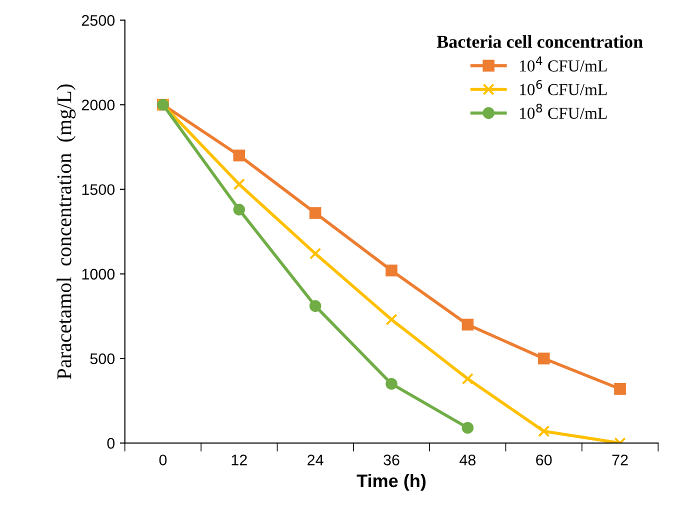 The image size is (675, 517). What do you see at coordinates (163, 460) in the screenshot?
I see `x-tick-label: 0` at bounding box center [163, 460].